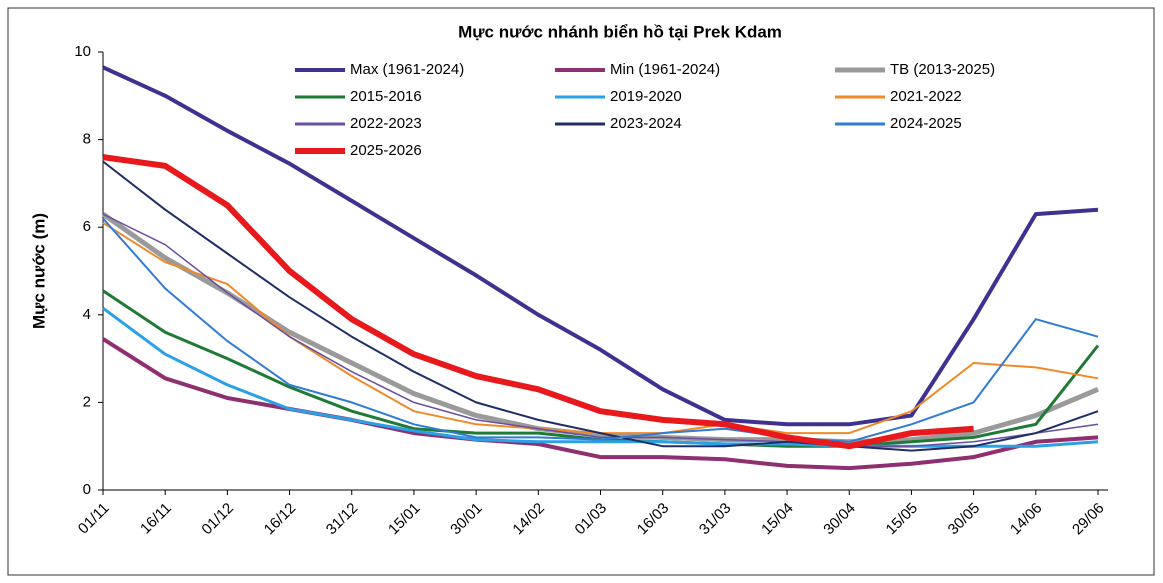 The width and height of the screenshot is (1163, 583). I want to click on y-tick-label: 6, so click(87, 226).